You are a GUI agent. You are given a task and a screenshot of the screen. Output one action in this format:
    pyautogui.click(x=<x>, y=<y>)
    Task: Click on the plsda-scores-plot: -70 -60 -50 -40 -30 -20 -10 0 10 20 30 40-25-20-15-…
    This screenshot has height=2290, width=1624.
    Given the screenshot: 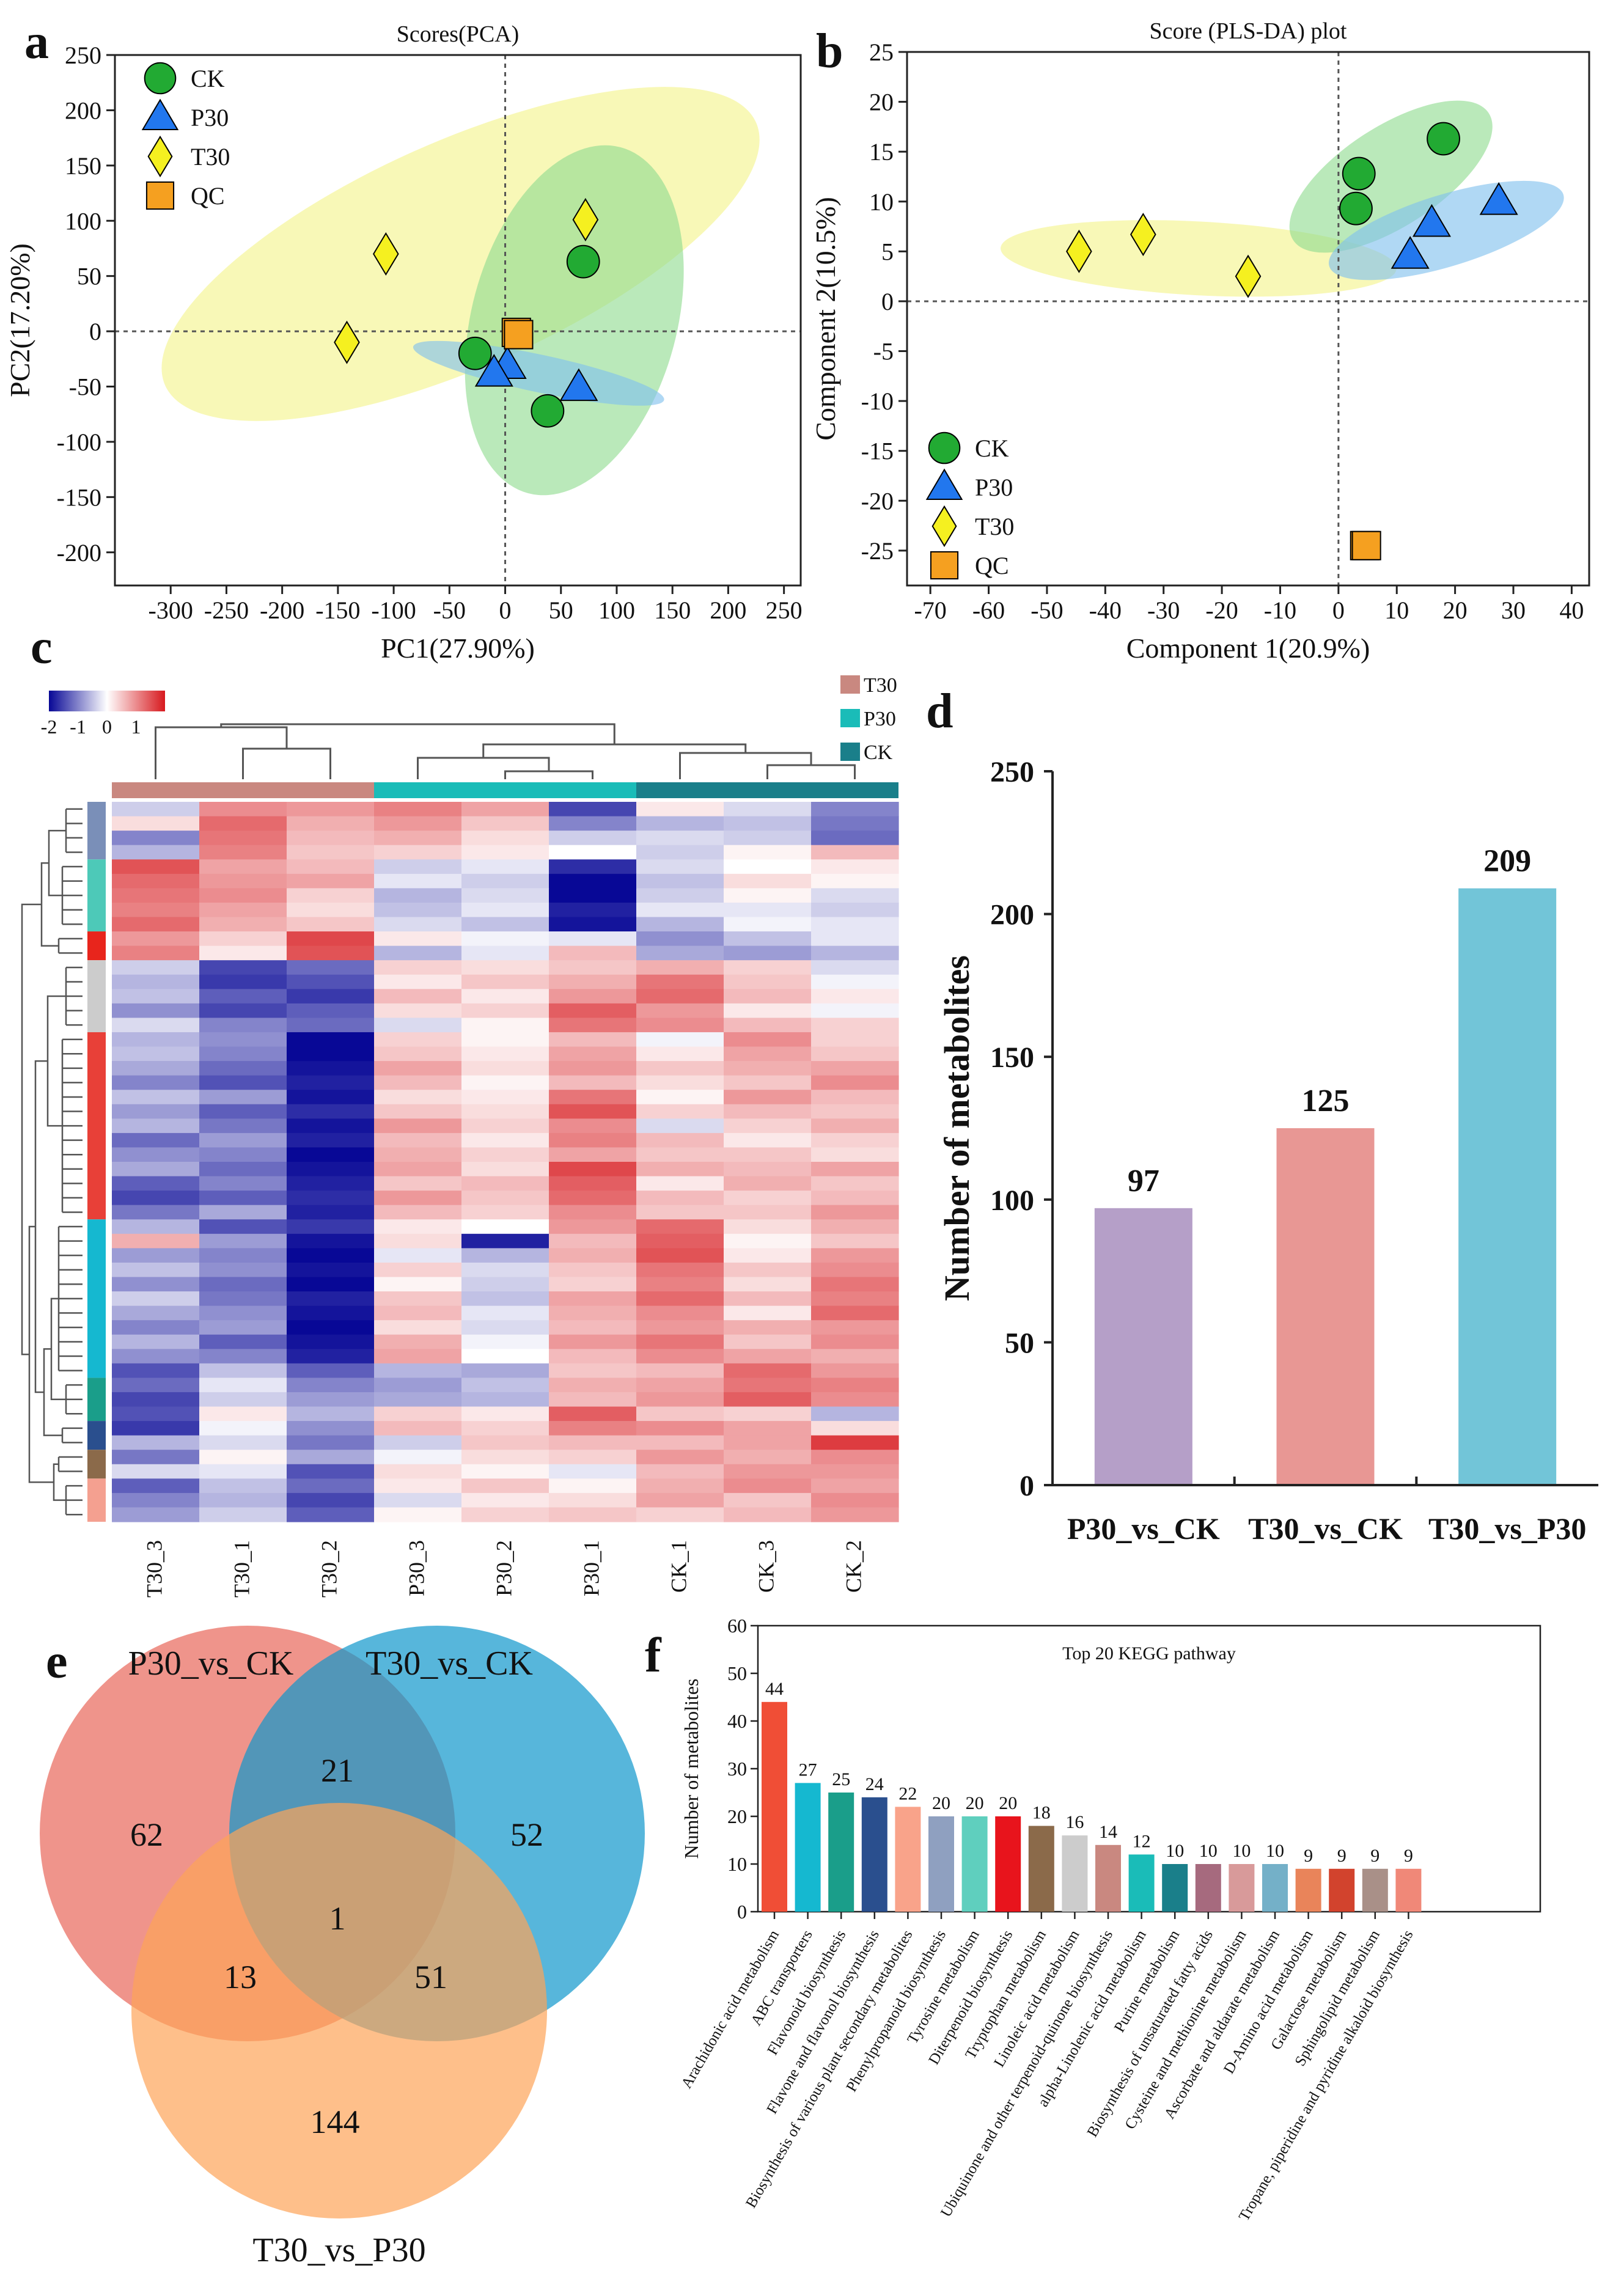 What is the action you would take?
    pyautogui.click(x=1200, y=341)
    